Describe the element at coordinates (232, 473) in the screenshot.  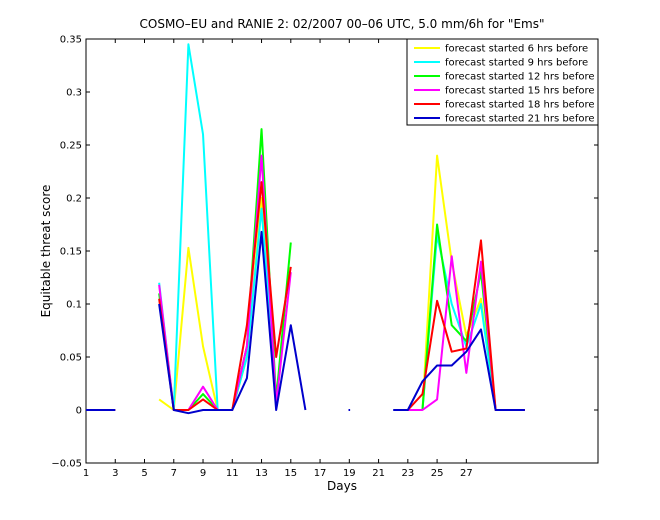
I see `x-tick-label: 11` at that location.